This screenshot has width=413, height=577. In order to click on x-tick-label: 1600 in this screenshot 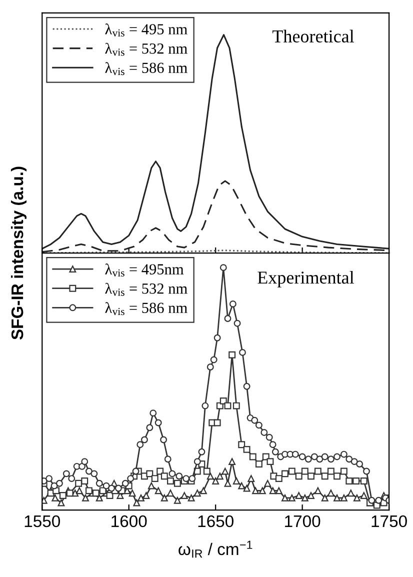, I will do `click(129, 521)`.